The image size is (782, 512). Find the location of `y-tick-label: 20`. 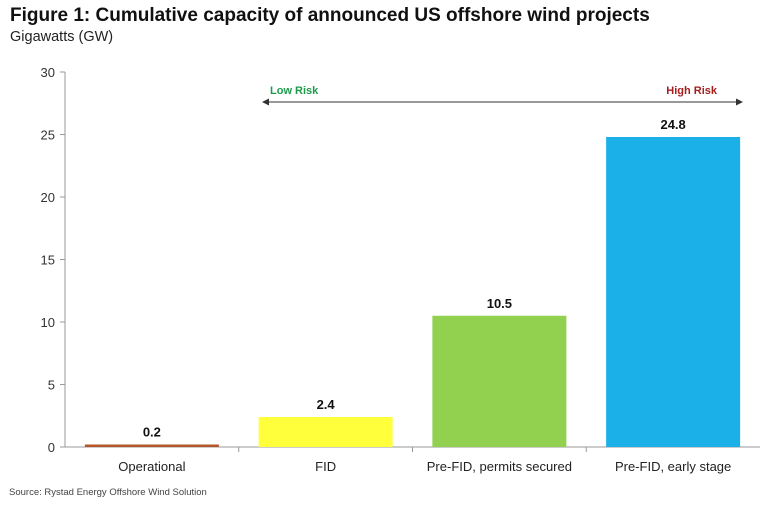

y-tick-label: 20 is located at coordinates (48, 197).